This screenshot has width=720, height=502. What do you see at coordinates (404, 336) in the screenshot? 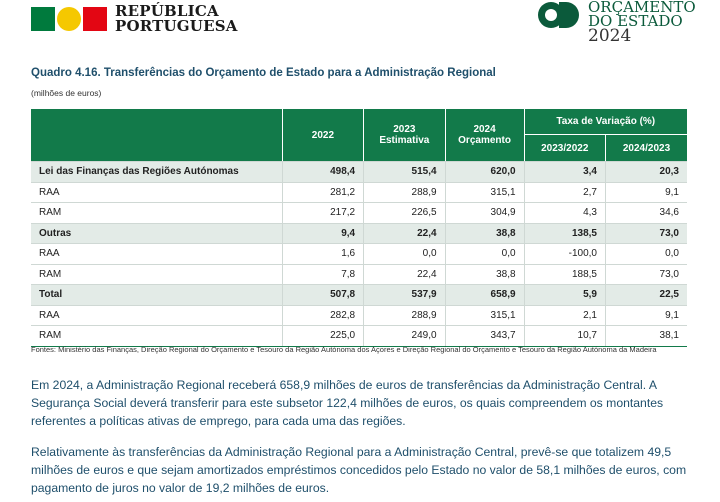
I see `cell-2023: 249,0` at bounding box center [404, 336].